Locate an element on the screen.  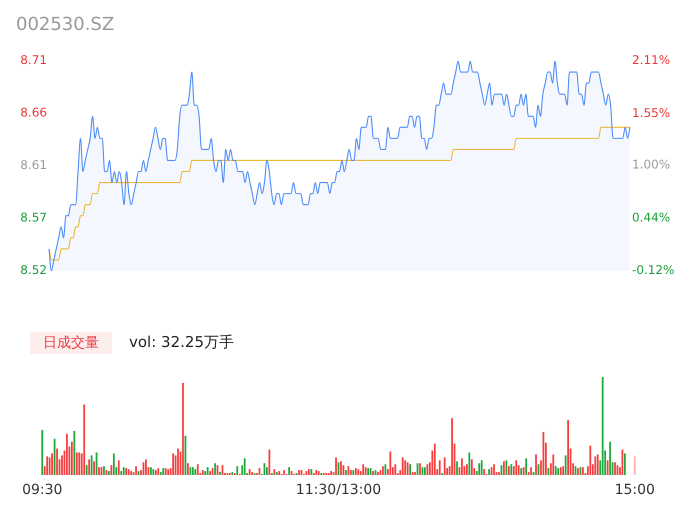
y2-tick-label: 1.55% is located at coordinates (651, 113).